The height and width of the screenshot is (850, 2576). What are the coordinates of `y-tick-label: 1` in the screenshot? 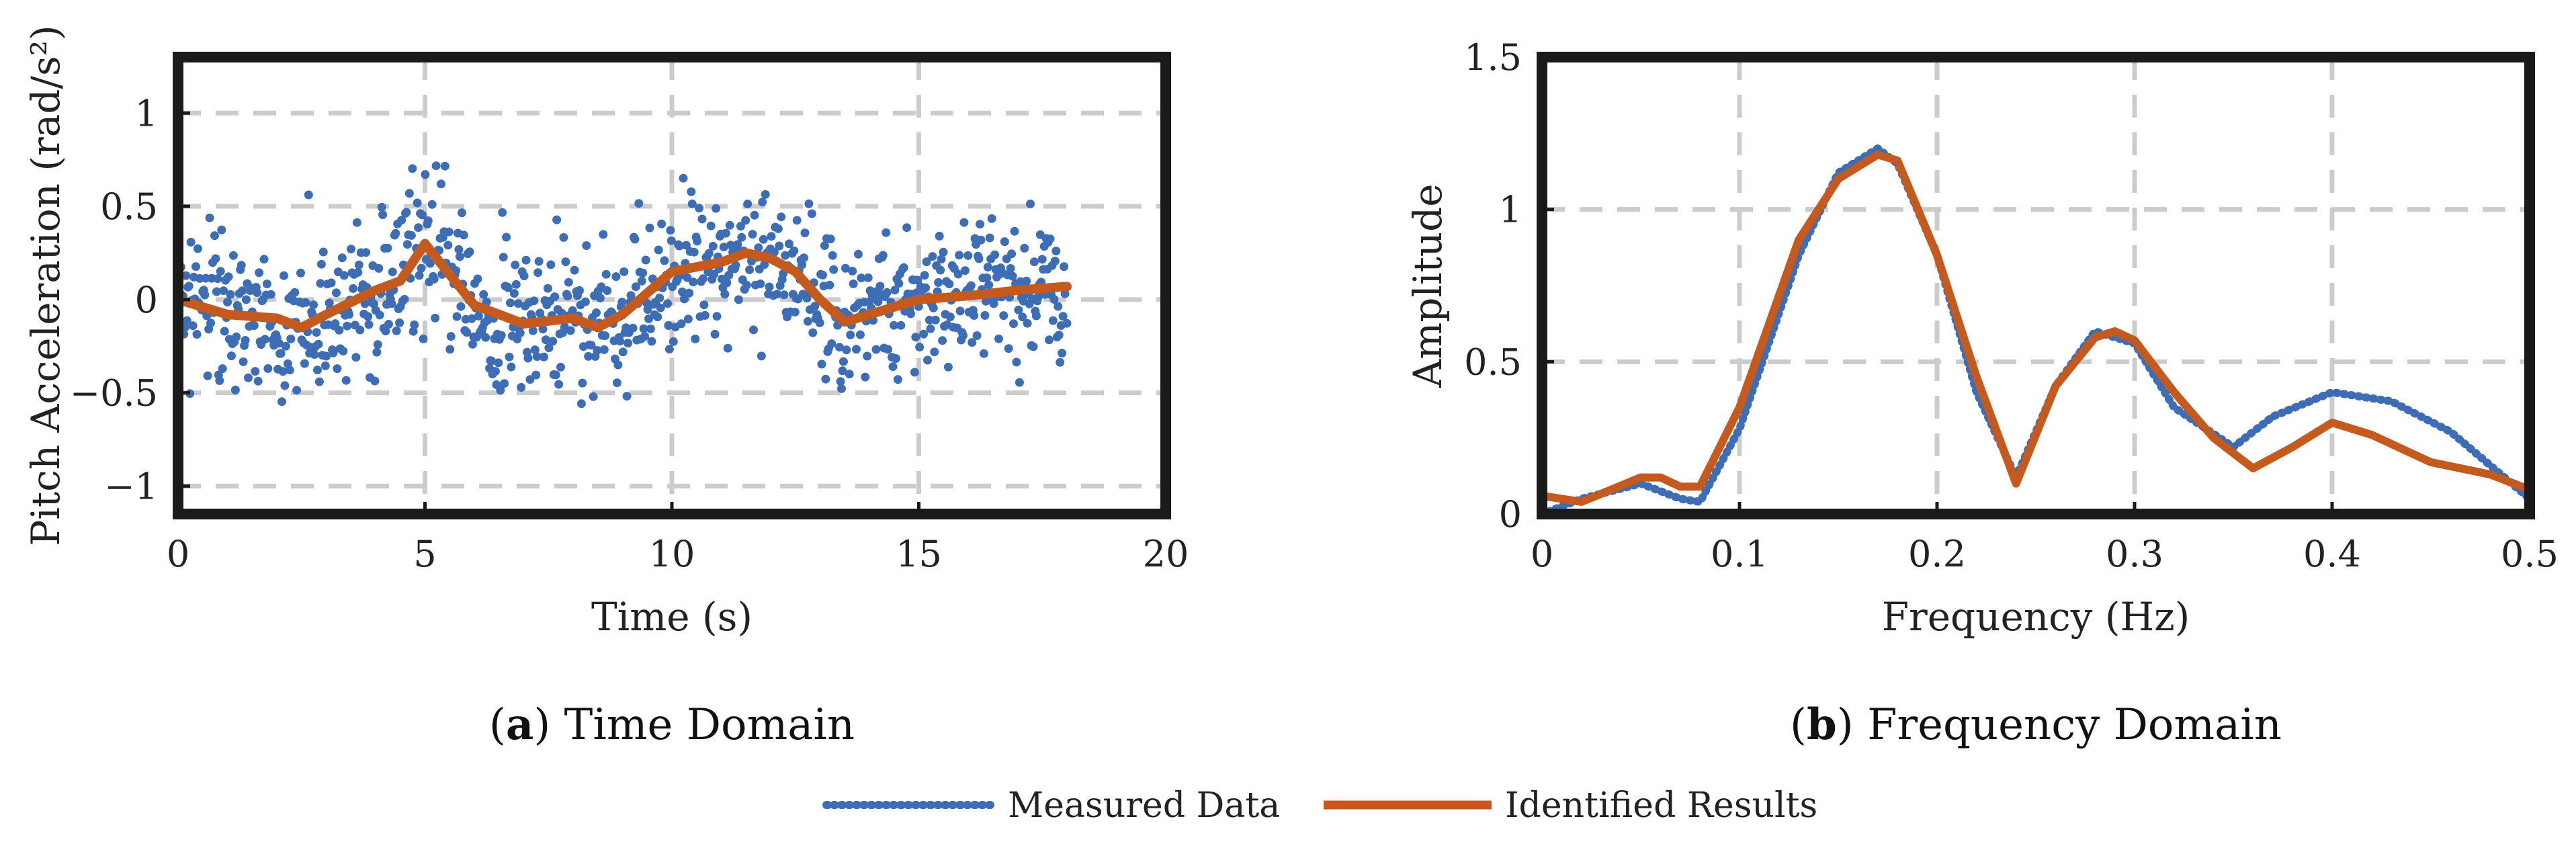 It's located at (146, 113).